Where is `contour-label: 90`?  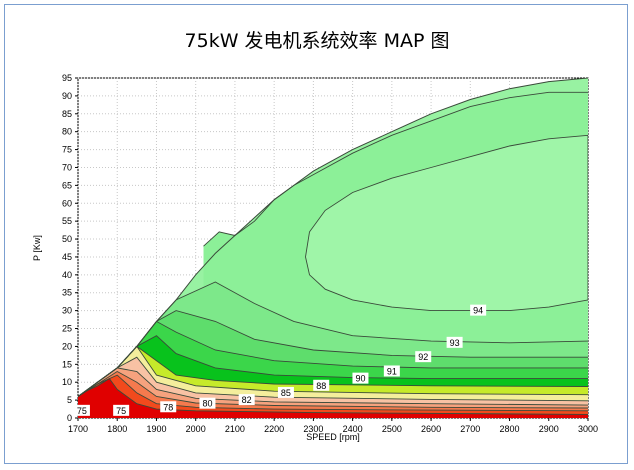 contour-label: 90 is located at coordinates (360, 379).